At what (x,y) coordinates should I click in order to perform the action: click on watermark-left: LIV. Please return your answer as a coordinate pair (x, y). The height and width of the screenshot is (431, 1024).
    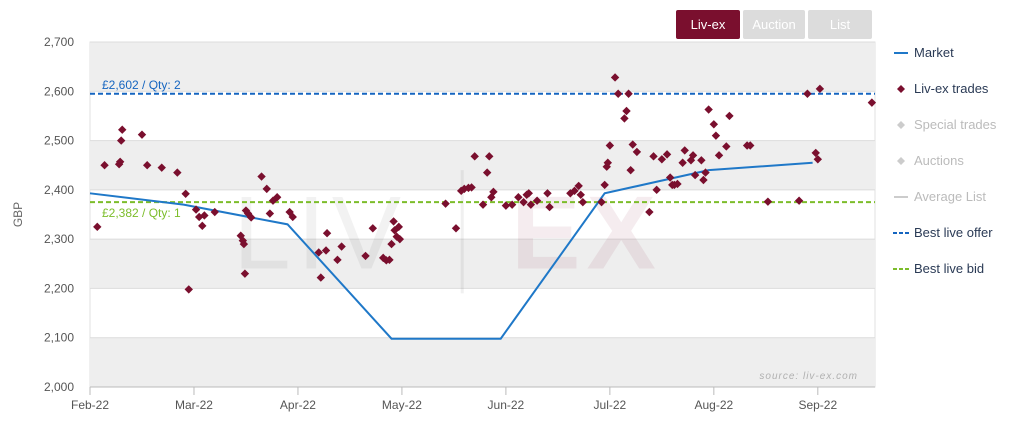
    Looking at the image, I should click on (320, 234).